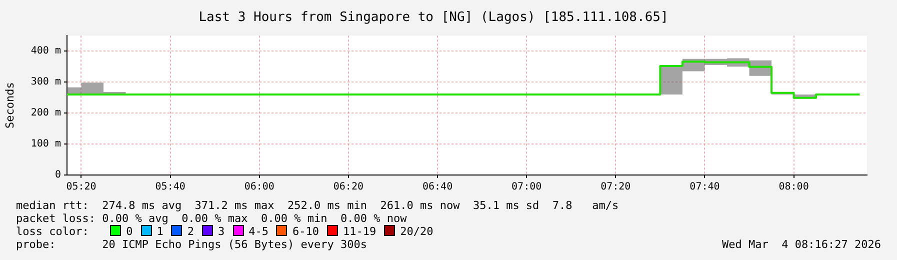 The width and height of the screenshot is (897, 260). What do you see at coordinates (417, 231) in the screenshot?
I see `text: 20/20` at bounding box center [417, 231].